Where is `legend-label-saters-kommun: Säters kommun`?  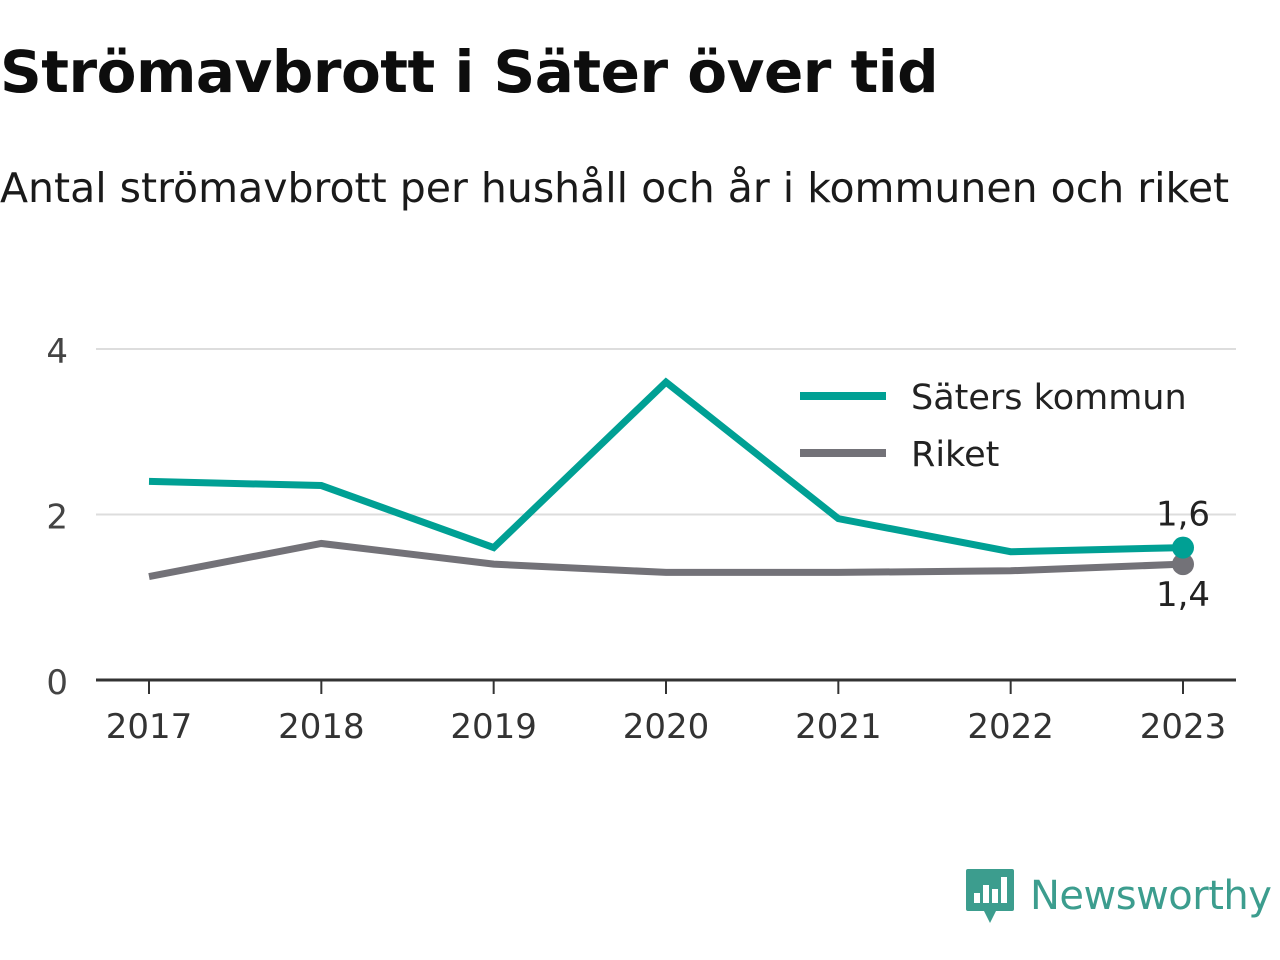 legend-label-saters-kommun: Säters kommun is located at coordinates (1049, 398).